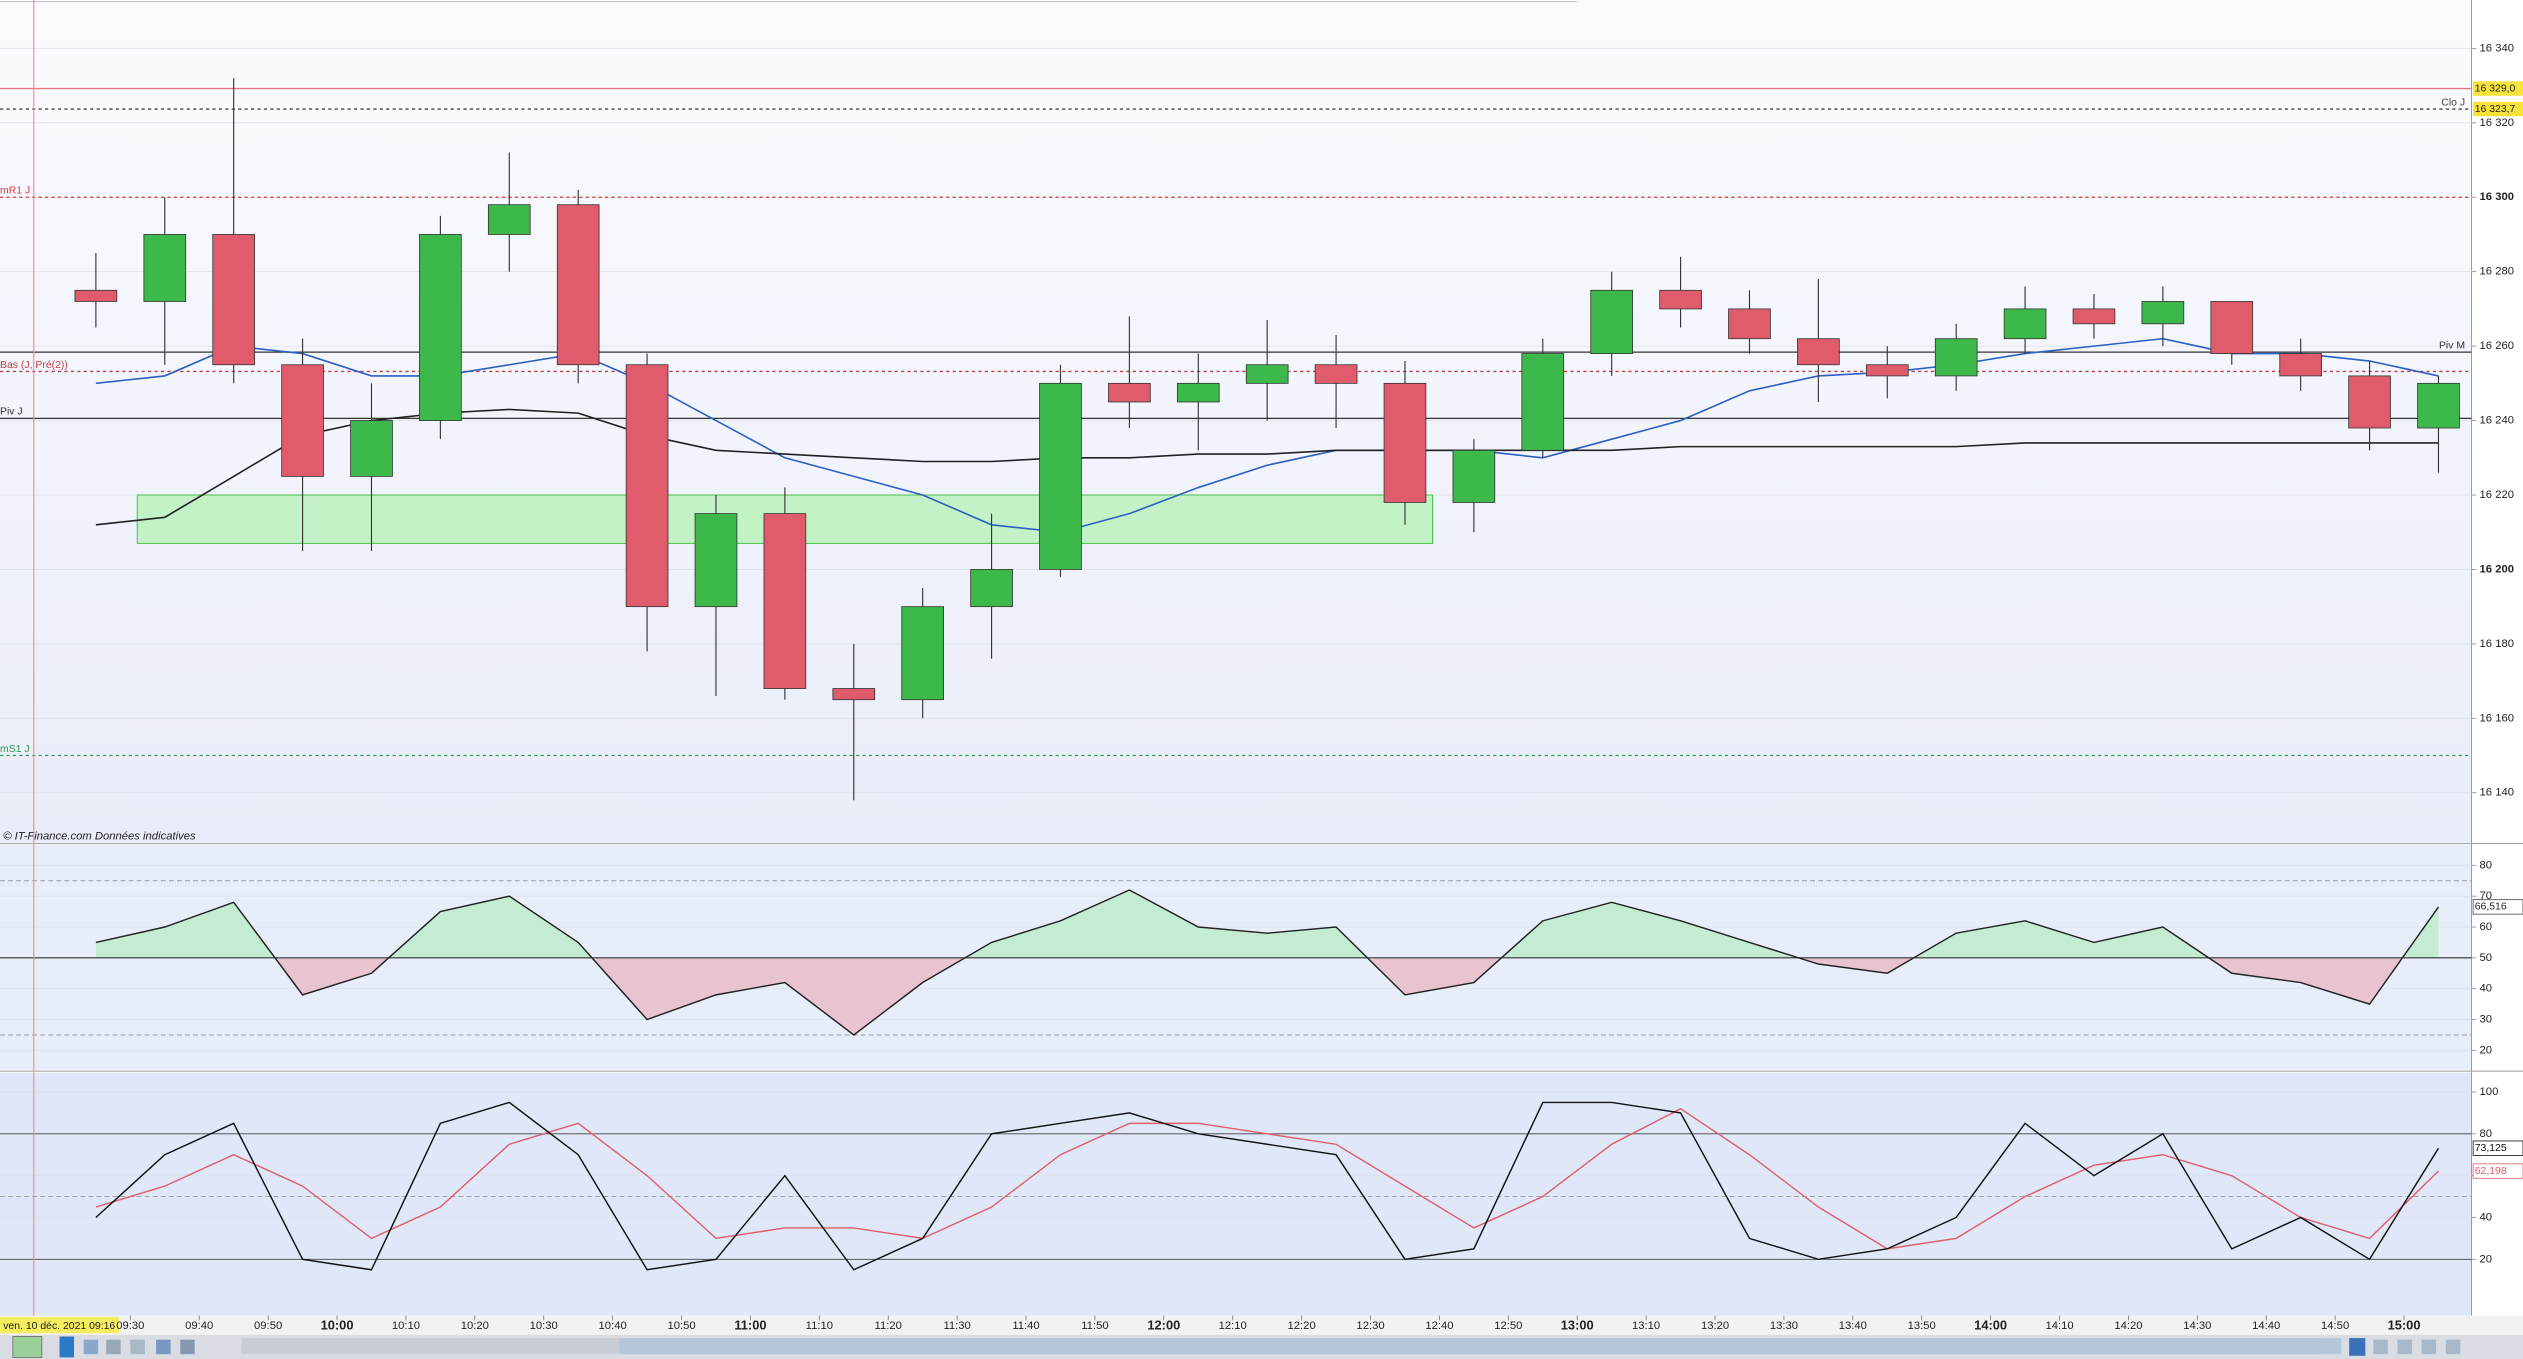 Image resolution: width=2523 pixels, height=1359 pixels. I want to click on y-tick-label: 16 200, so click(2497, 569).